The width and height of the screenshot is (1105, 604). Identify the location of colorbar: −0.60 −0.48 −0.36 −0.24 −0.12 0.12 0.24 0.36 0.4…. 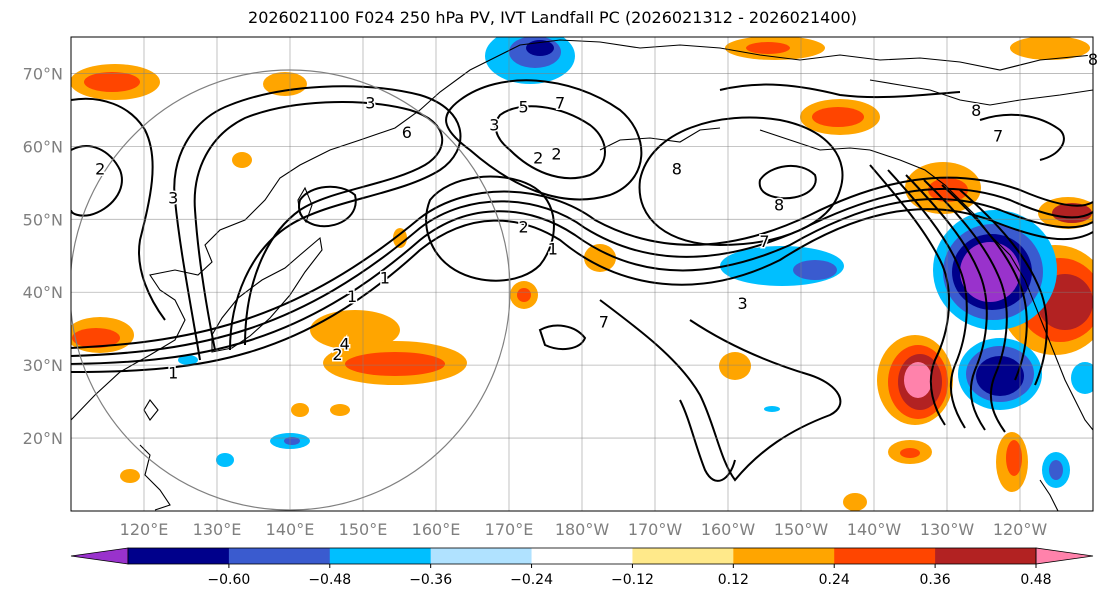
(582, 567).